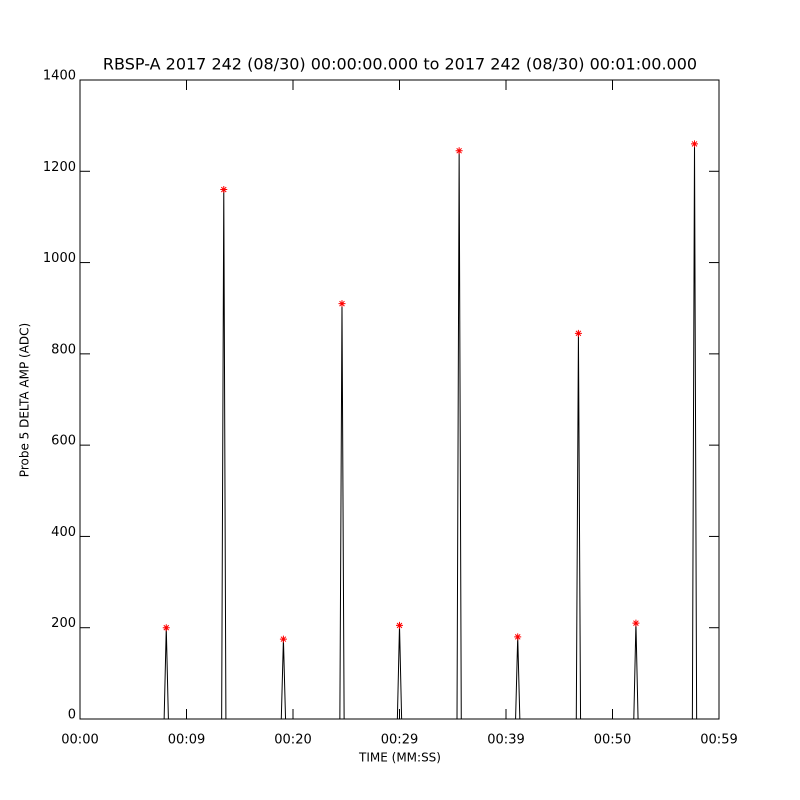  Describe the element at coordinates (79, 740) in the screenshot. I see `x-tick-label: 00:00` at that location.